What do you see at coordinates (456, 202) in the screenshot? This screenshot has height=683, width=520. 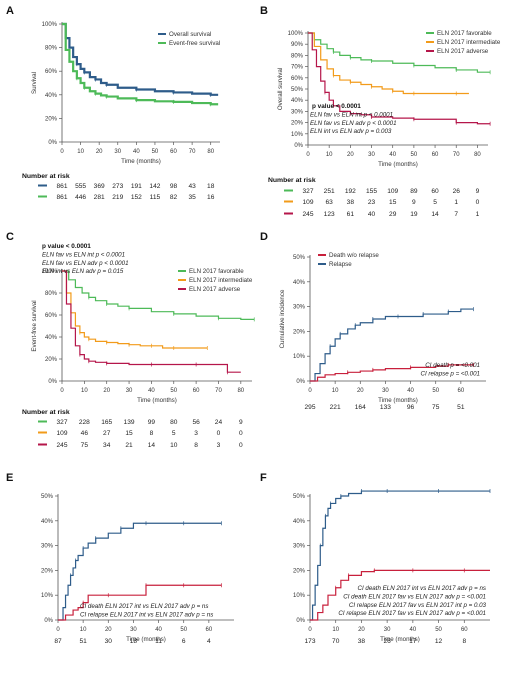 I see `risk-value: 1` at bounding box center [456, 202].